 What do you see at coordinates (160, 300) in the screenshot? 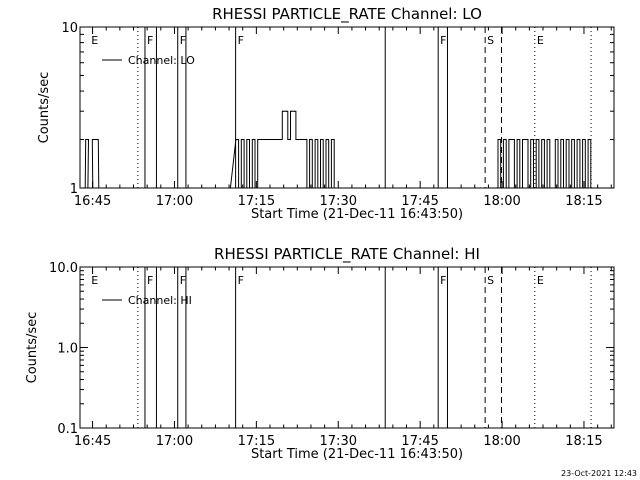
I see `legend-label: Channel: HI` at bounding box center [160, 300].